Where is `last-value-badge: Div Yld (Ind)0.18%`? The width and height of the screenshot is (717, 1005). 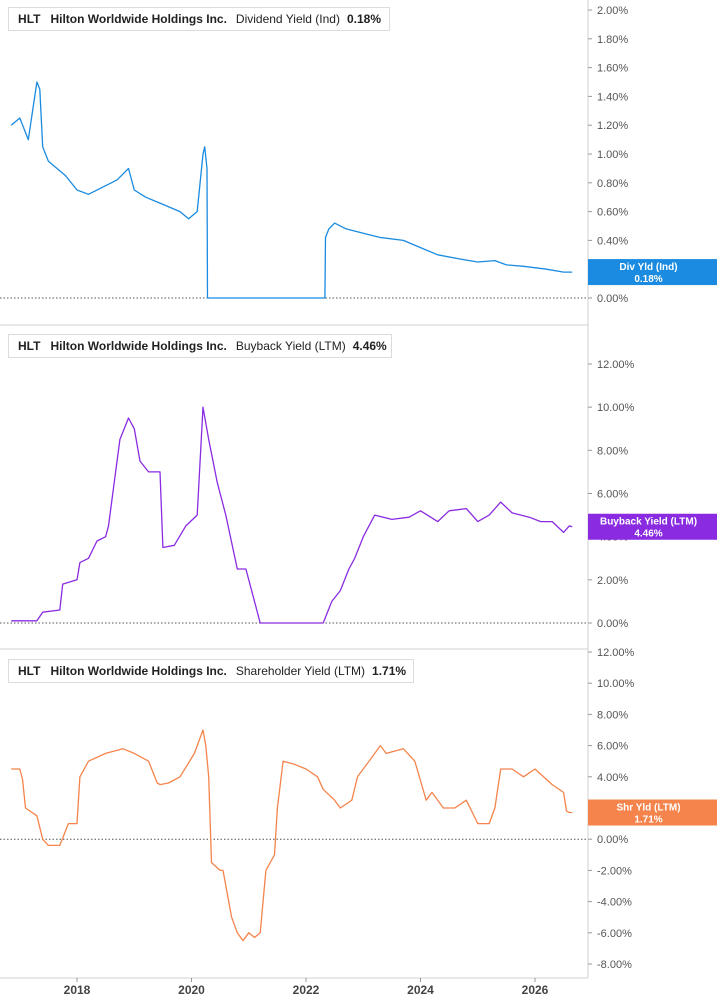
last-value-badge: Div Yld (Ind)0.18% is located at coordinates (652, 272).